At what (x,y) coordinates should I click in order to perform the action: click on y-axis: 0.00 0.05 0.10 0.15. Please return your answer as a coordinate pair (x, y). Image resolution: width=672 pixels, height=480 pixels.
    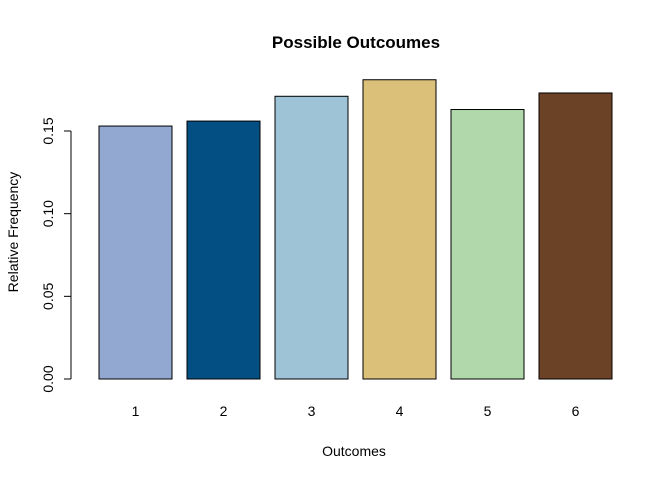
    Looking at the image, I should click on (56, 255).